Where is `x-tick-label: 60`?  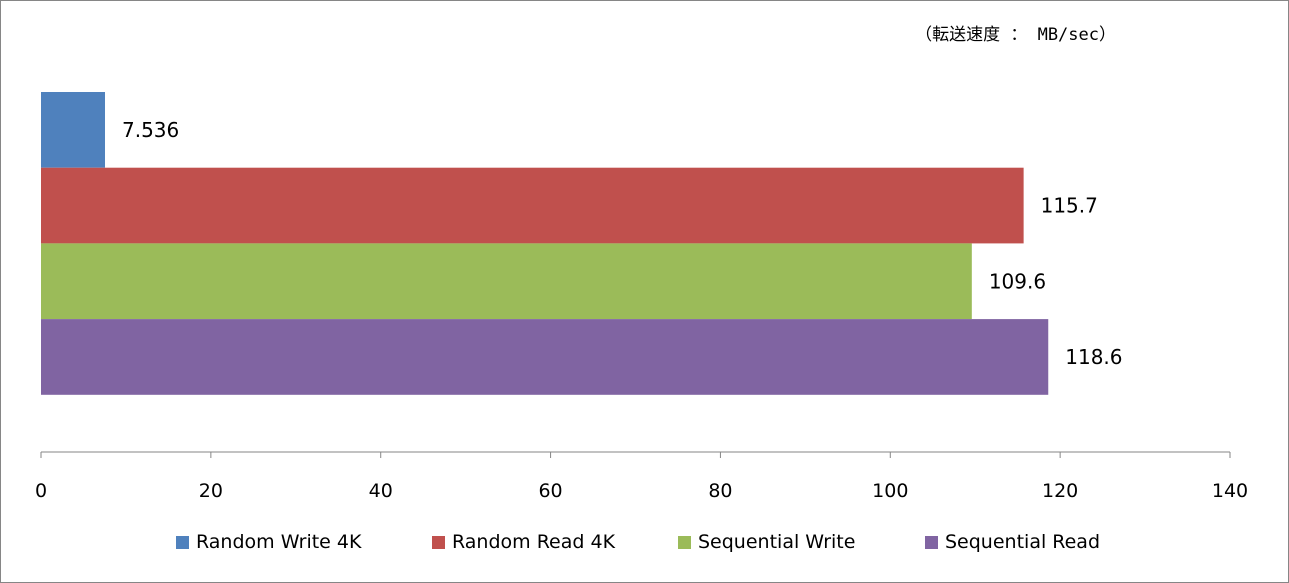
x-tick-label: 60 is located at coordinates (550, 491).